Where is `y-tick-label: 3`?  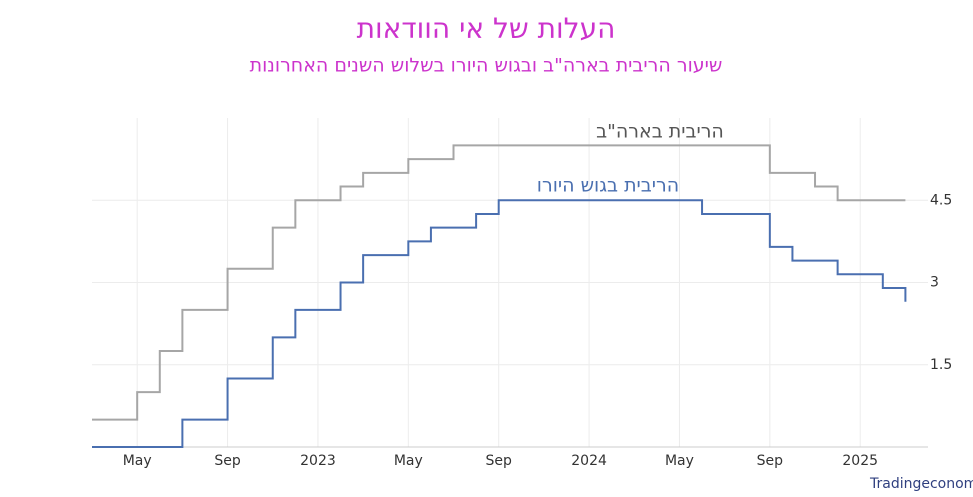
y-tick-label: 3 is located at coordinates (934, 283).